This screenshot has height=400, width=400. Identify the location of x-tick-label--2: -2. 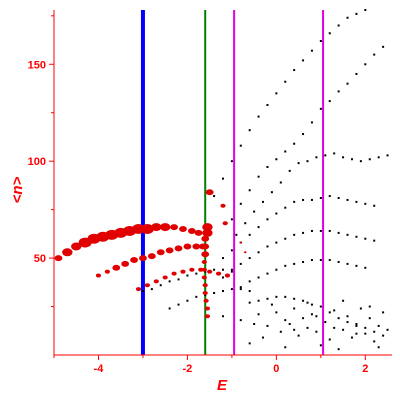
(188, 369).